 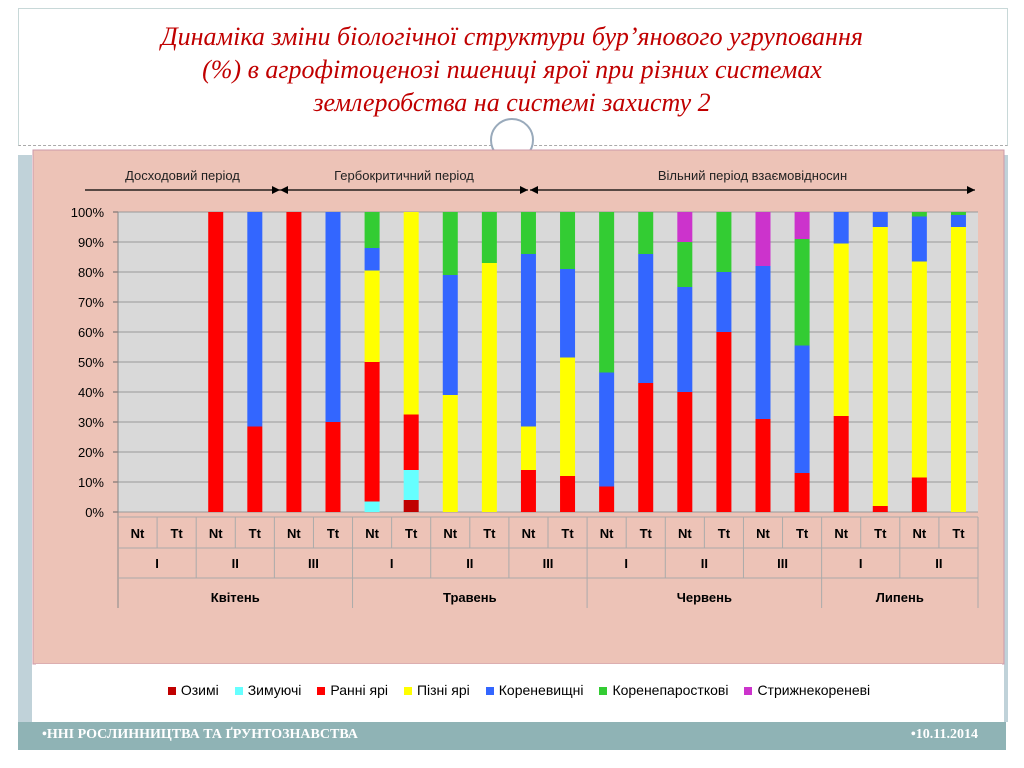 What do you see at coordinates (200, 734) in the screenshot?
I see `footer-left: •ННІ РОСЛИННИЦТВА ТА ҐРУНТОЗНАВСТВА` at bounding box center [200, 734].